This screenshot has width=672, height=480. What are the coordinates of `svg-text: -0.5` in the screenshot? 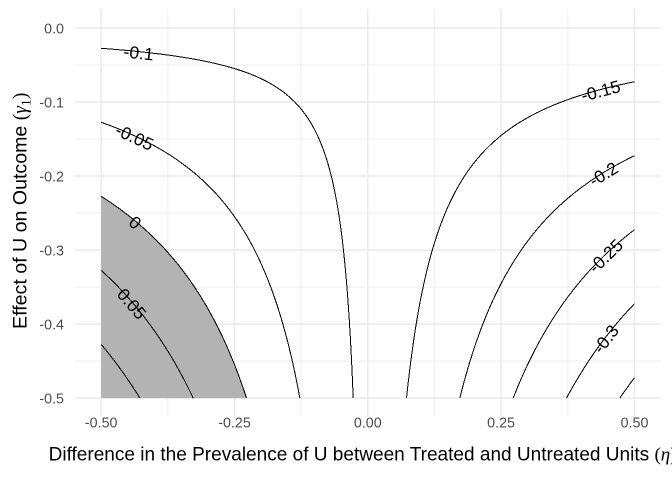 It's located at (51, 400).